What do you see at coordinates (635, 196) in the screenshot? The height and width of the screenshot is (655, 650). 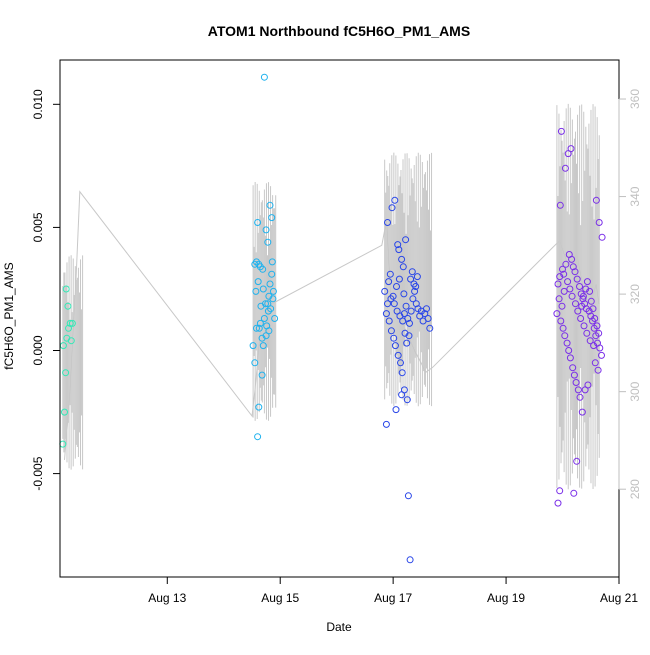 I see `y2-tick-label: 340` at bounding box center [635, 196].